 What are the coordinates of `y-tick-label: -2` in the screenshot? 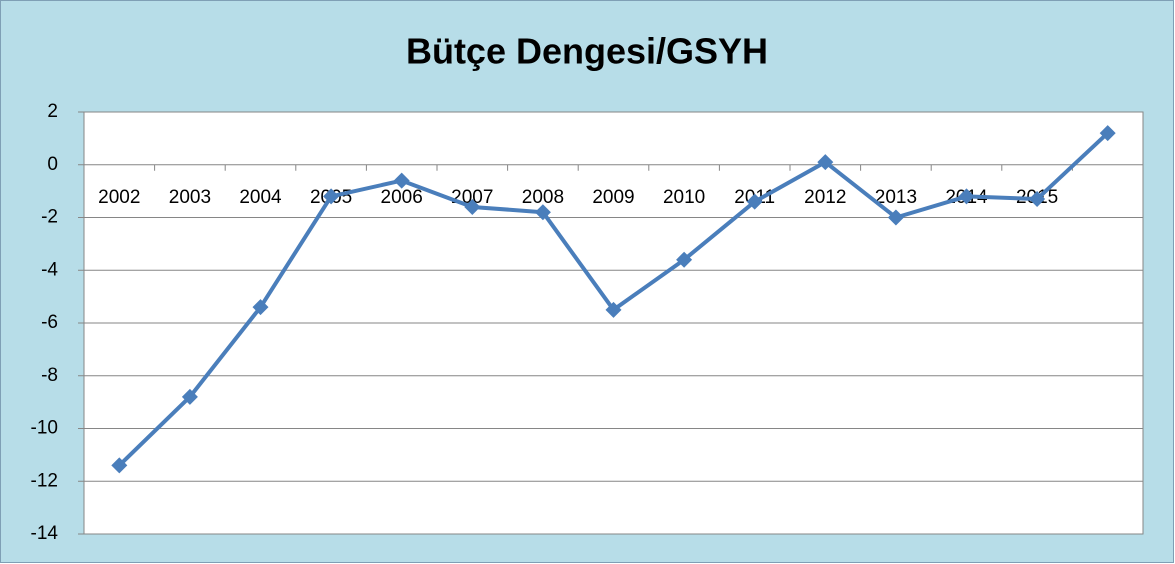 It's located at (49, 217).